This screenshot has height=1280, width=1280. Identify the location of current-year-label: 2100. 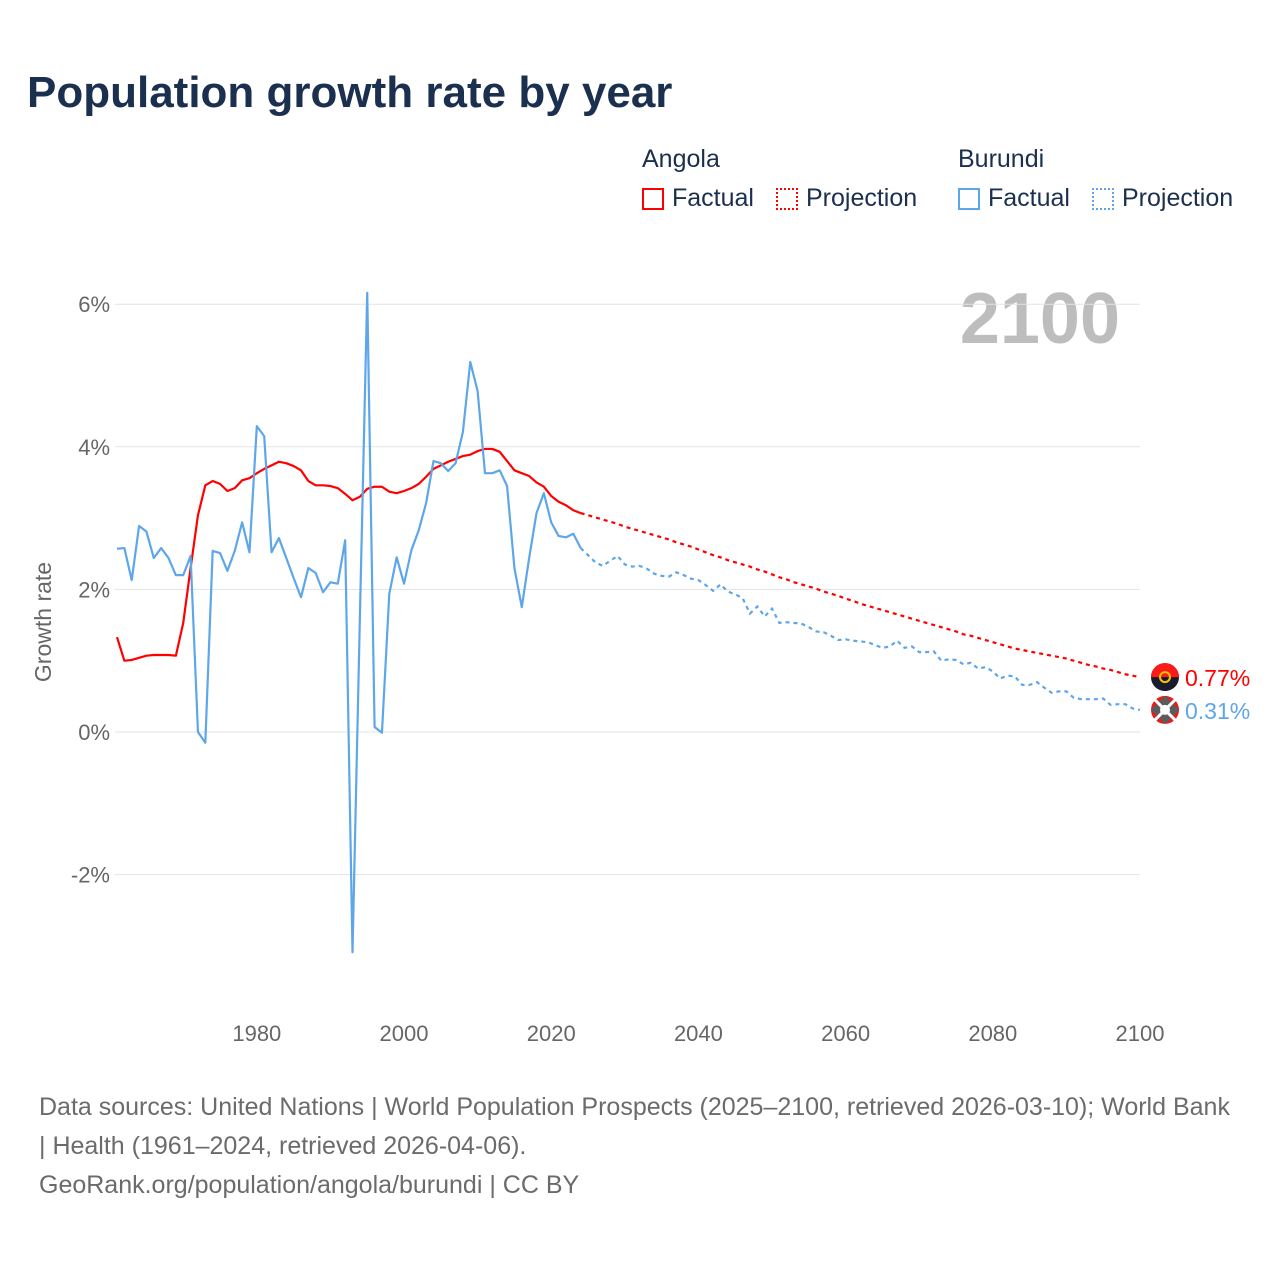
(1040, 319).